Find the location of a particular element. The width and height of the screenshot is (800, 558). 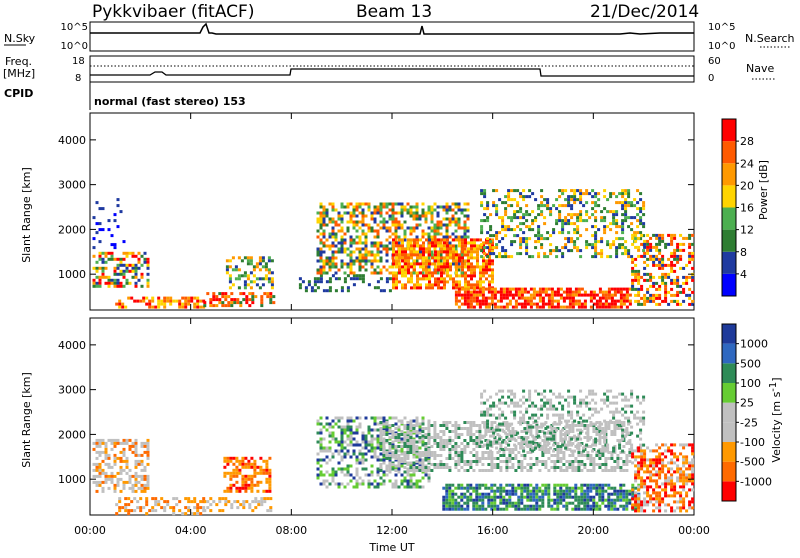

n-sky-label: N.Sky is located at coordinates (20, 38).